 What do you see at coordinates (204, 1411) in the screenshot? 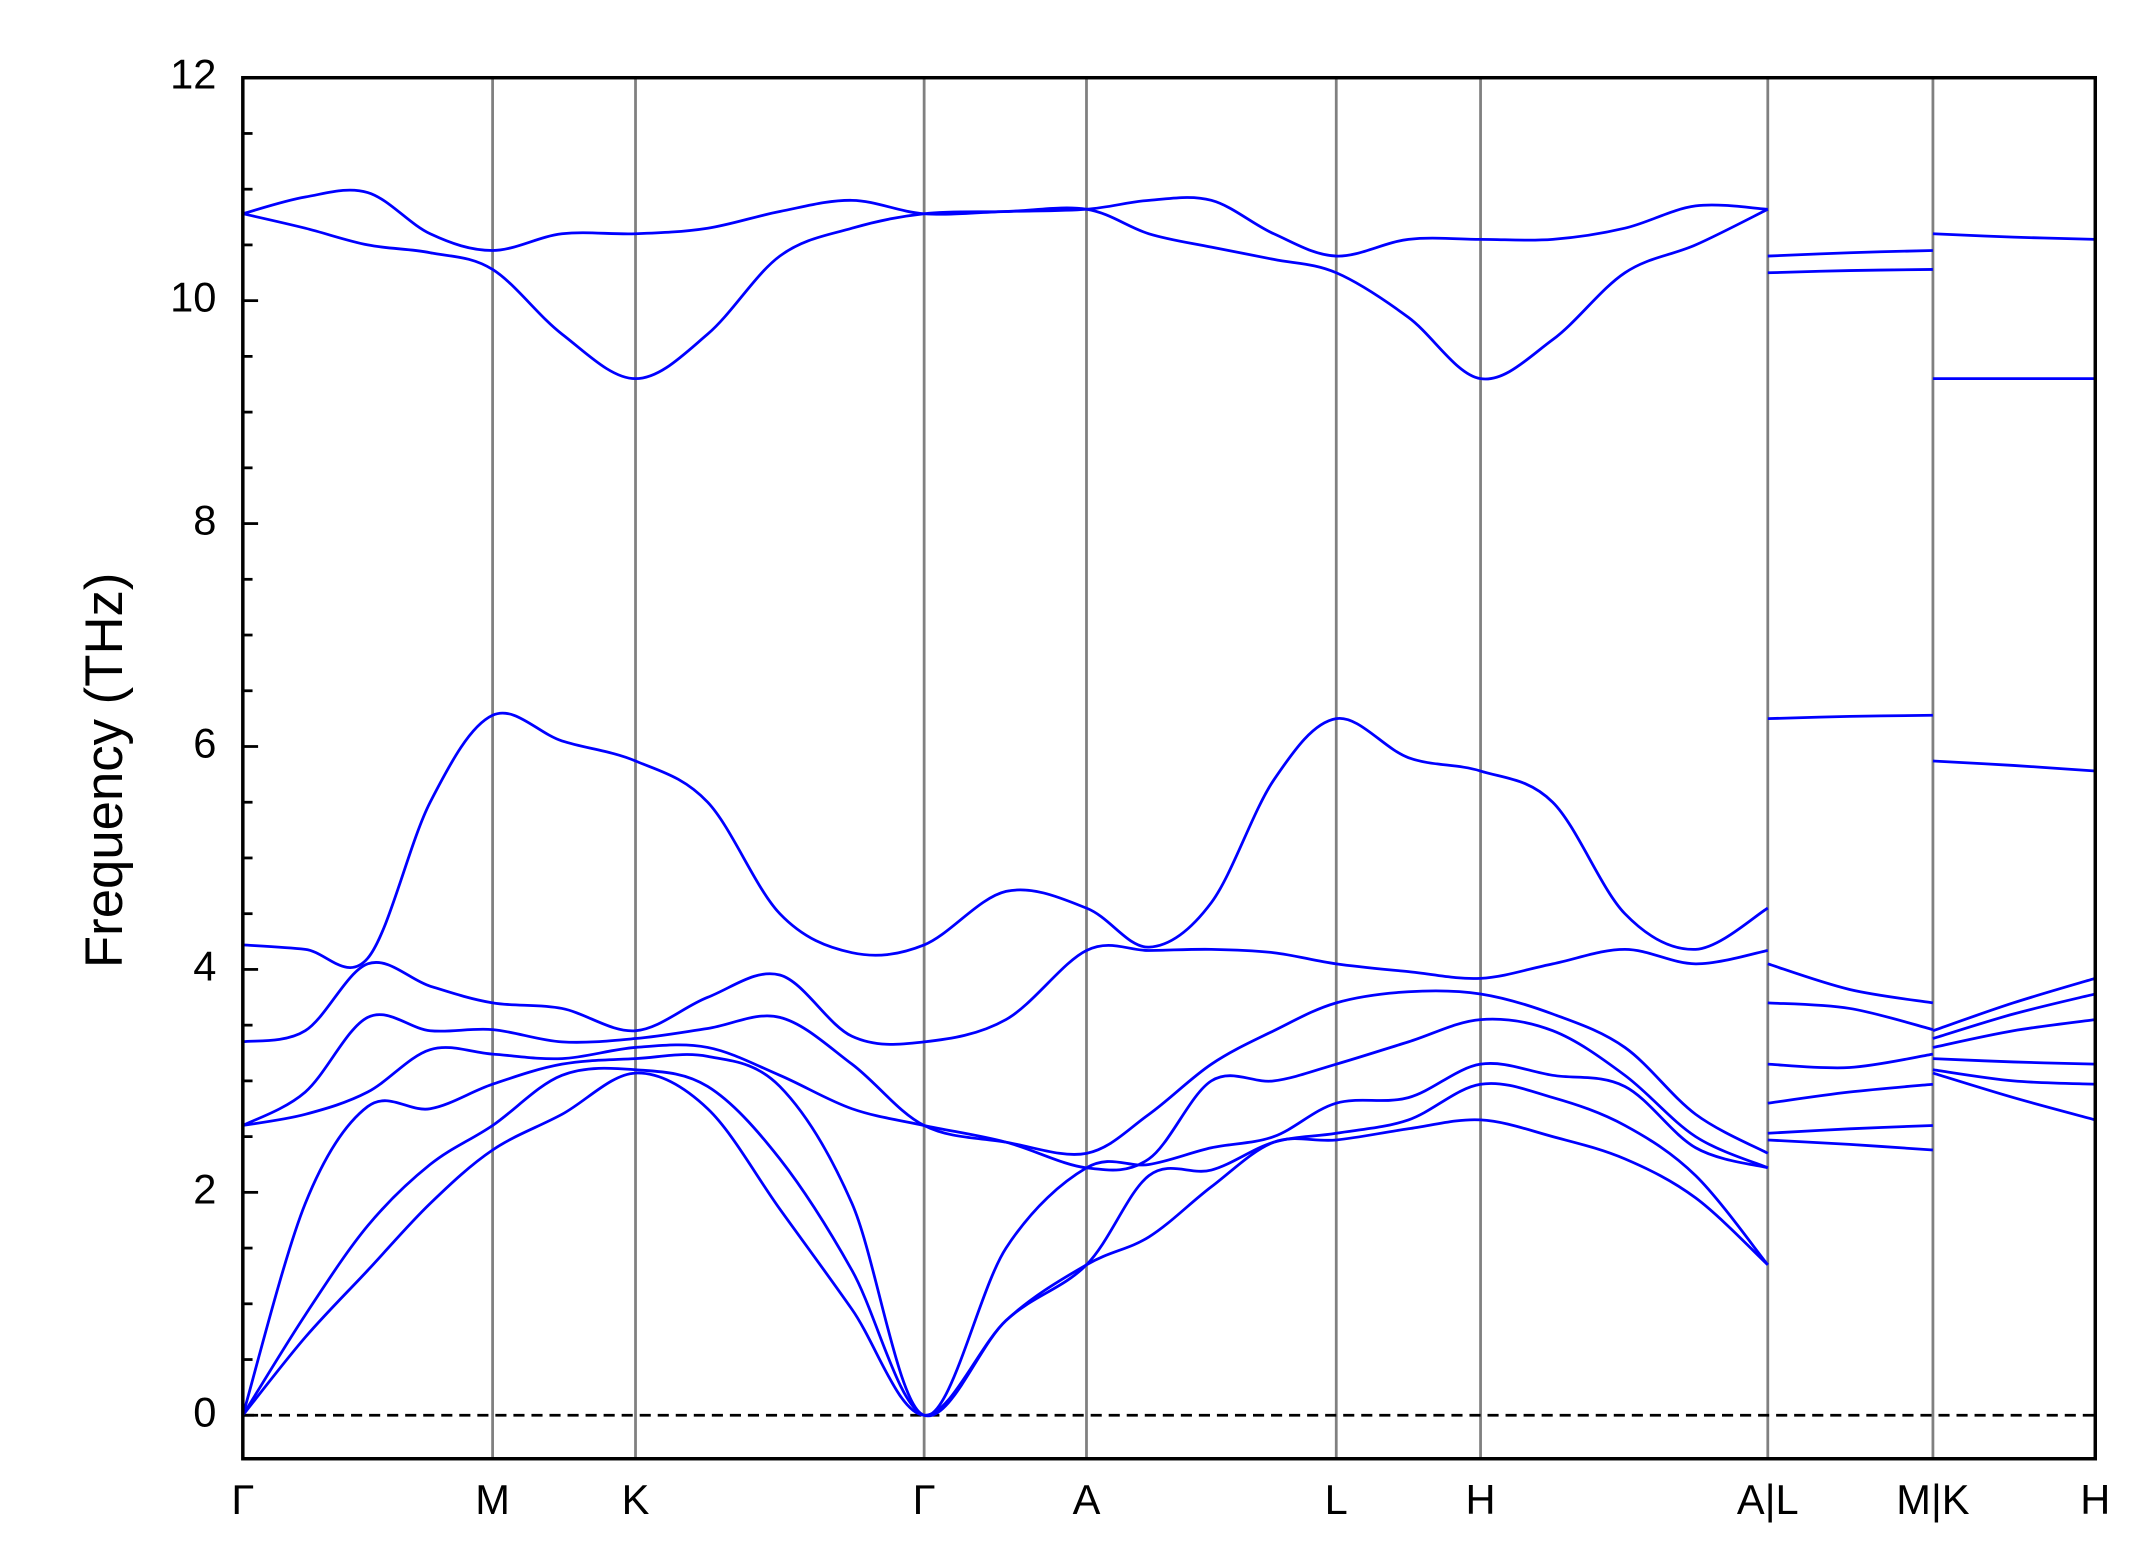
I see `y-tick-label: 0` at bounding box center [204, 1411].